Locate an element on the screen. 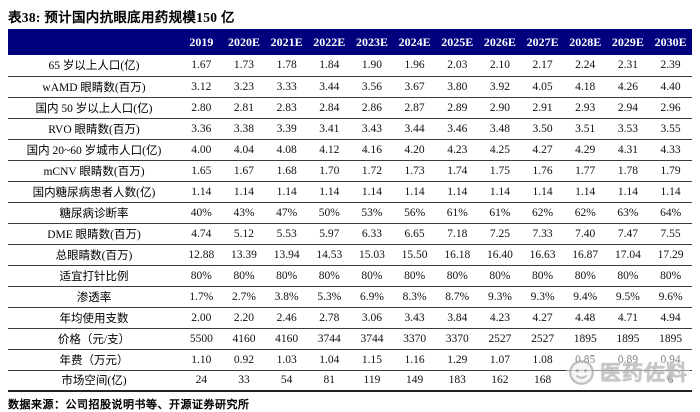 The image size is (700, 412). cell: 8.7% is located at coordinates (457, 296).